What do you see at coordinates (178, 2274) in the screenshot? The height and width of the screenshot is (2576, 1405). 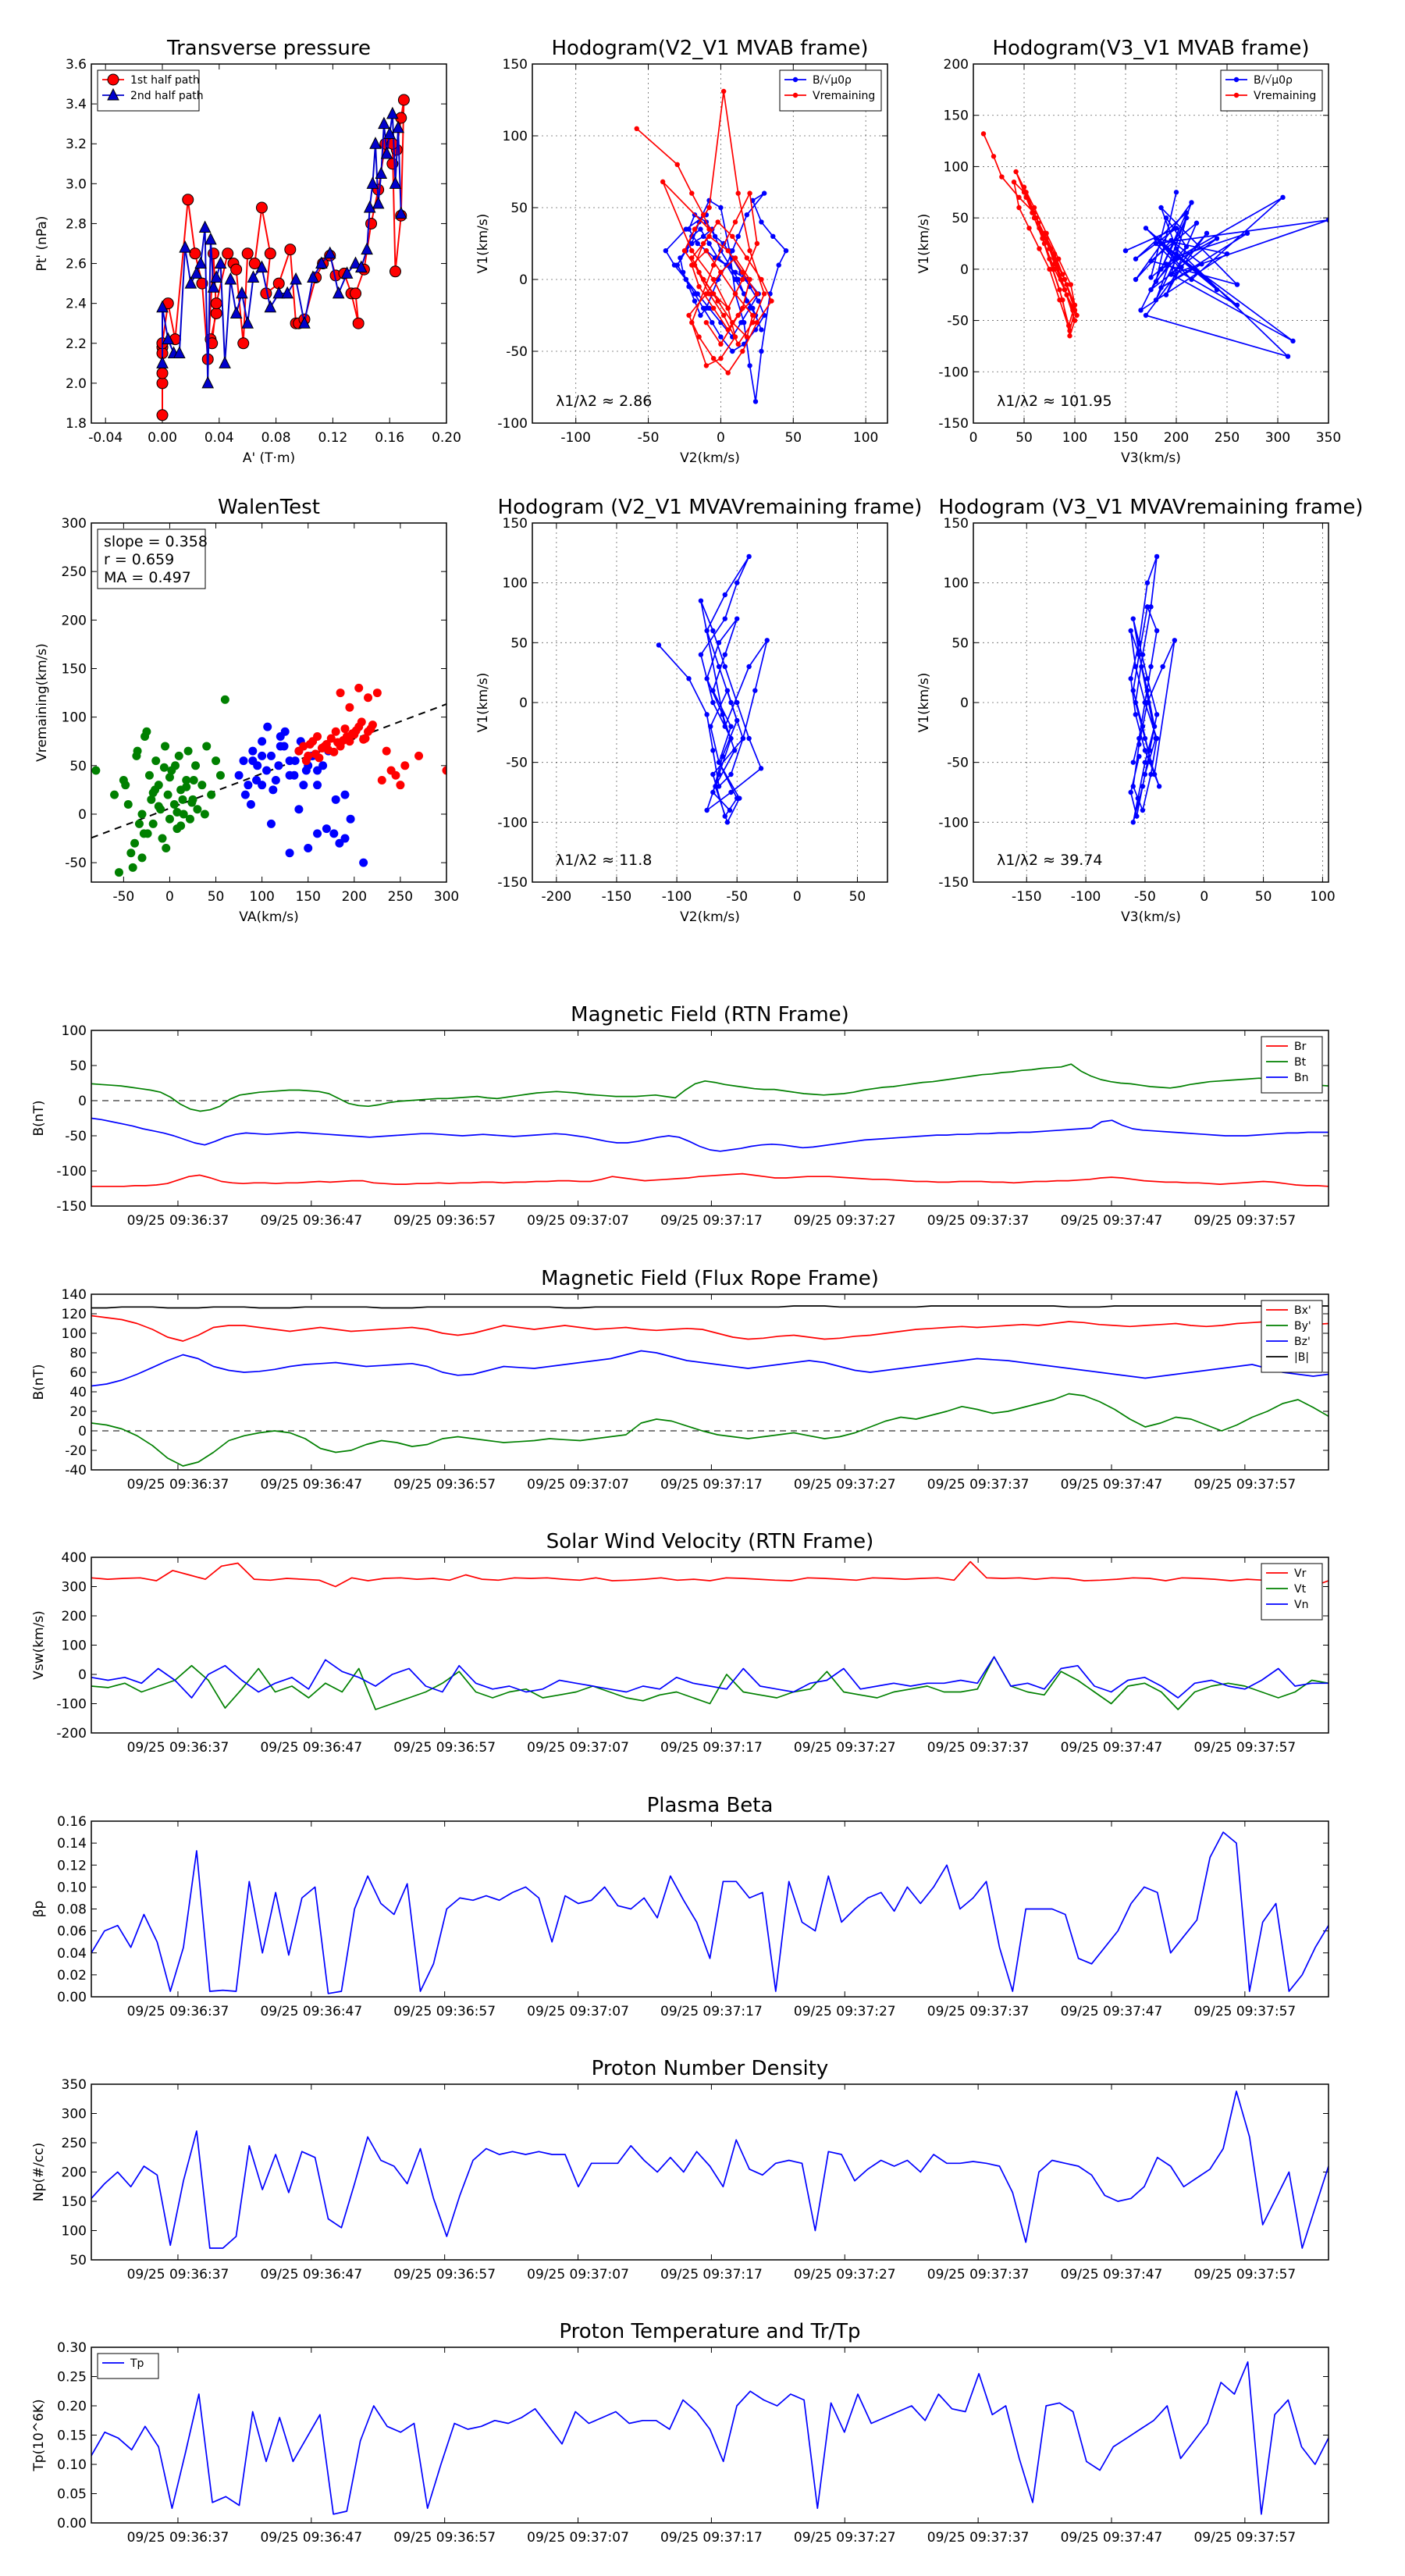 I see `proton-number-density-xtick-label: 09/25 09:36:37` at bounding box center [178, 2274].